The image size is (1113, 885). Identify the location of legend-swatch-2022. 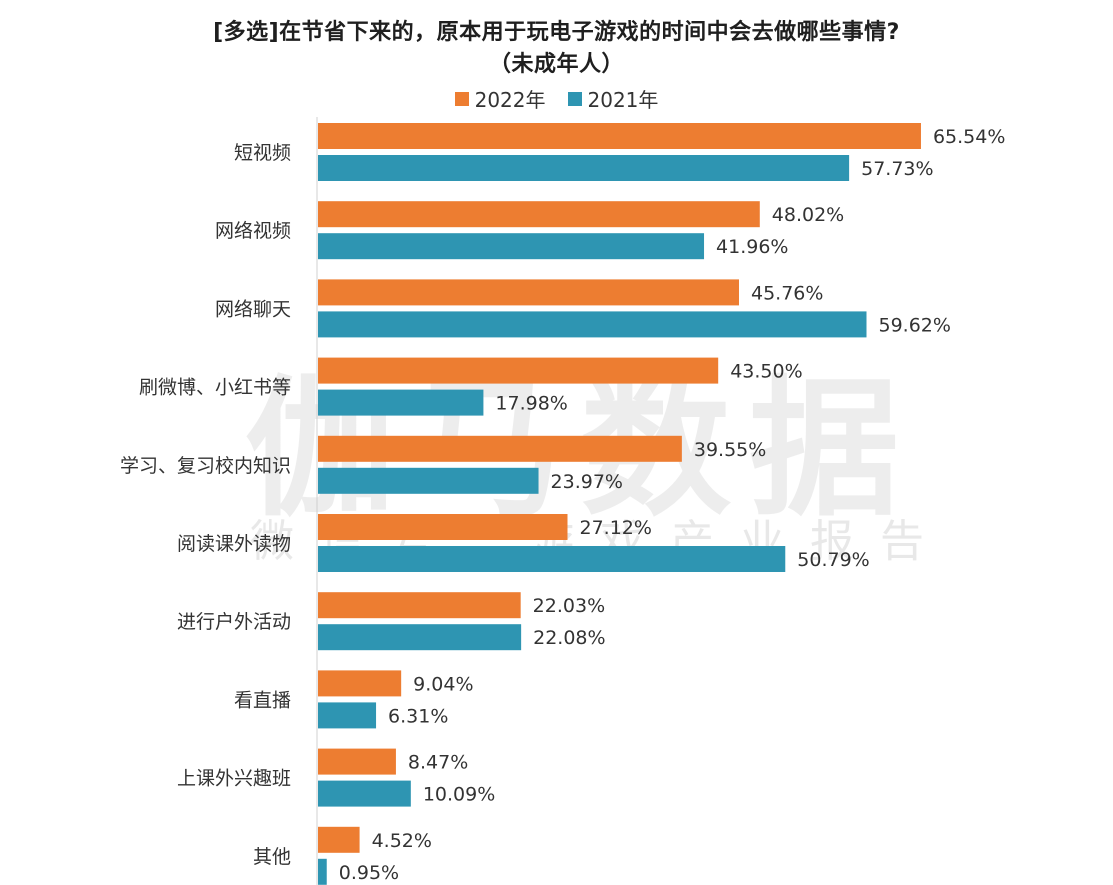
(461, 98).